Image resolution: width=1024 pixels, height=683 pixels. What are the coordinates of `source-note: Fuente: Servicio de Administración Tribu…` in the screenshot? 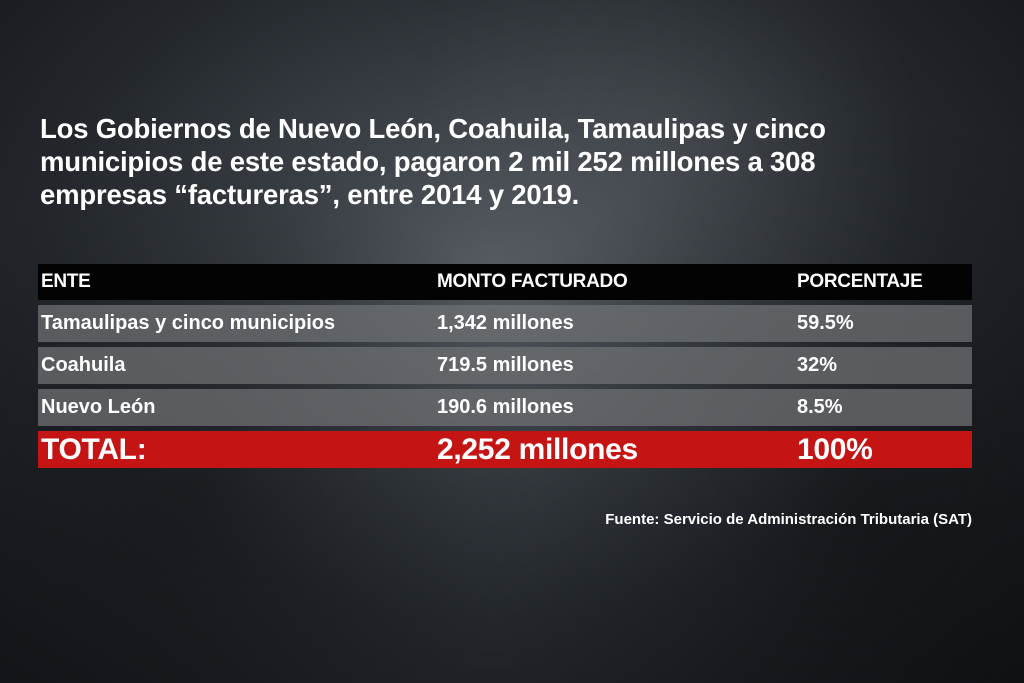 It's located at (788, 519).